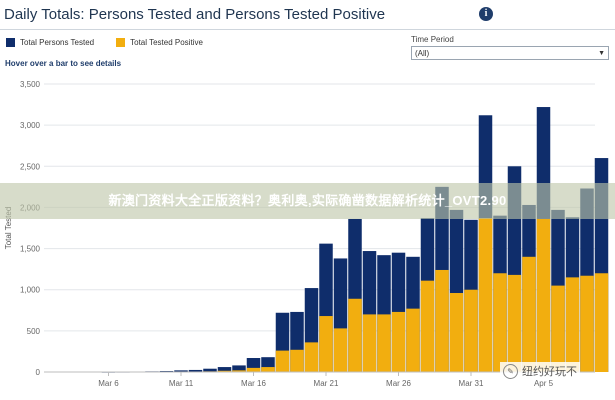 The width and height of the screenshot is (615, 400). Describe the element at coordinates (181, 383) in the screenshot. I see `x-tick-label: Mar 11` at that location.